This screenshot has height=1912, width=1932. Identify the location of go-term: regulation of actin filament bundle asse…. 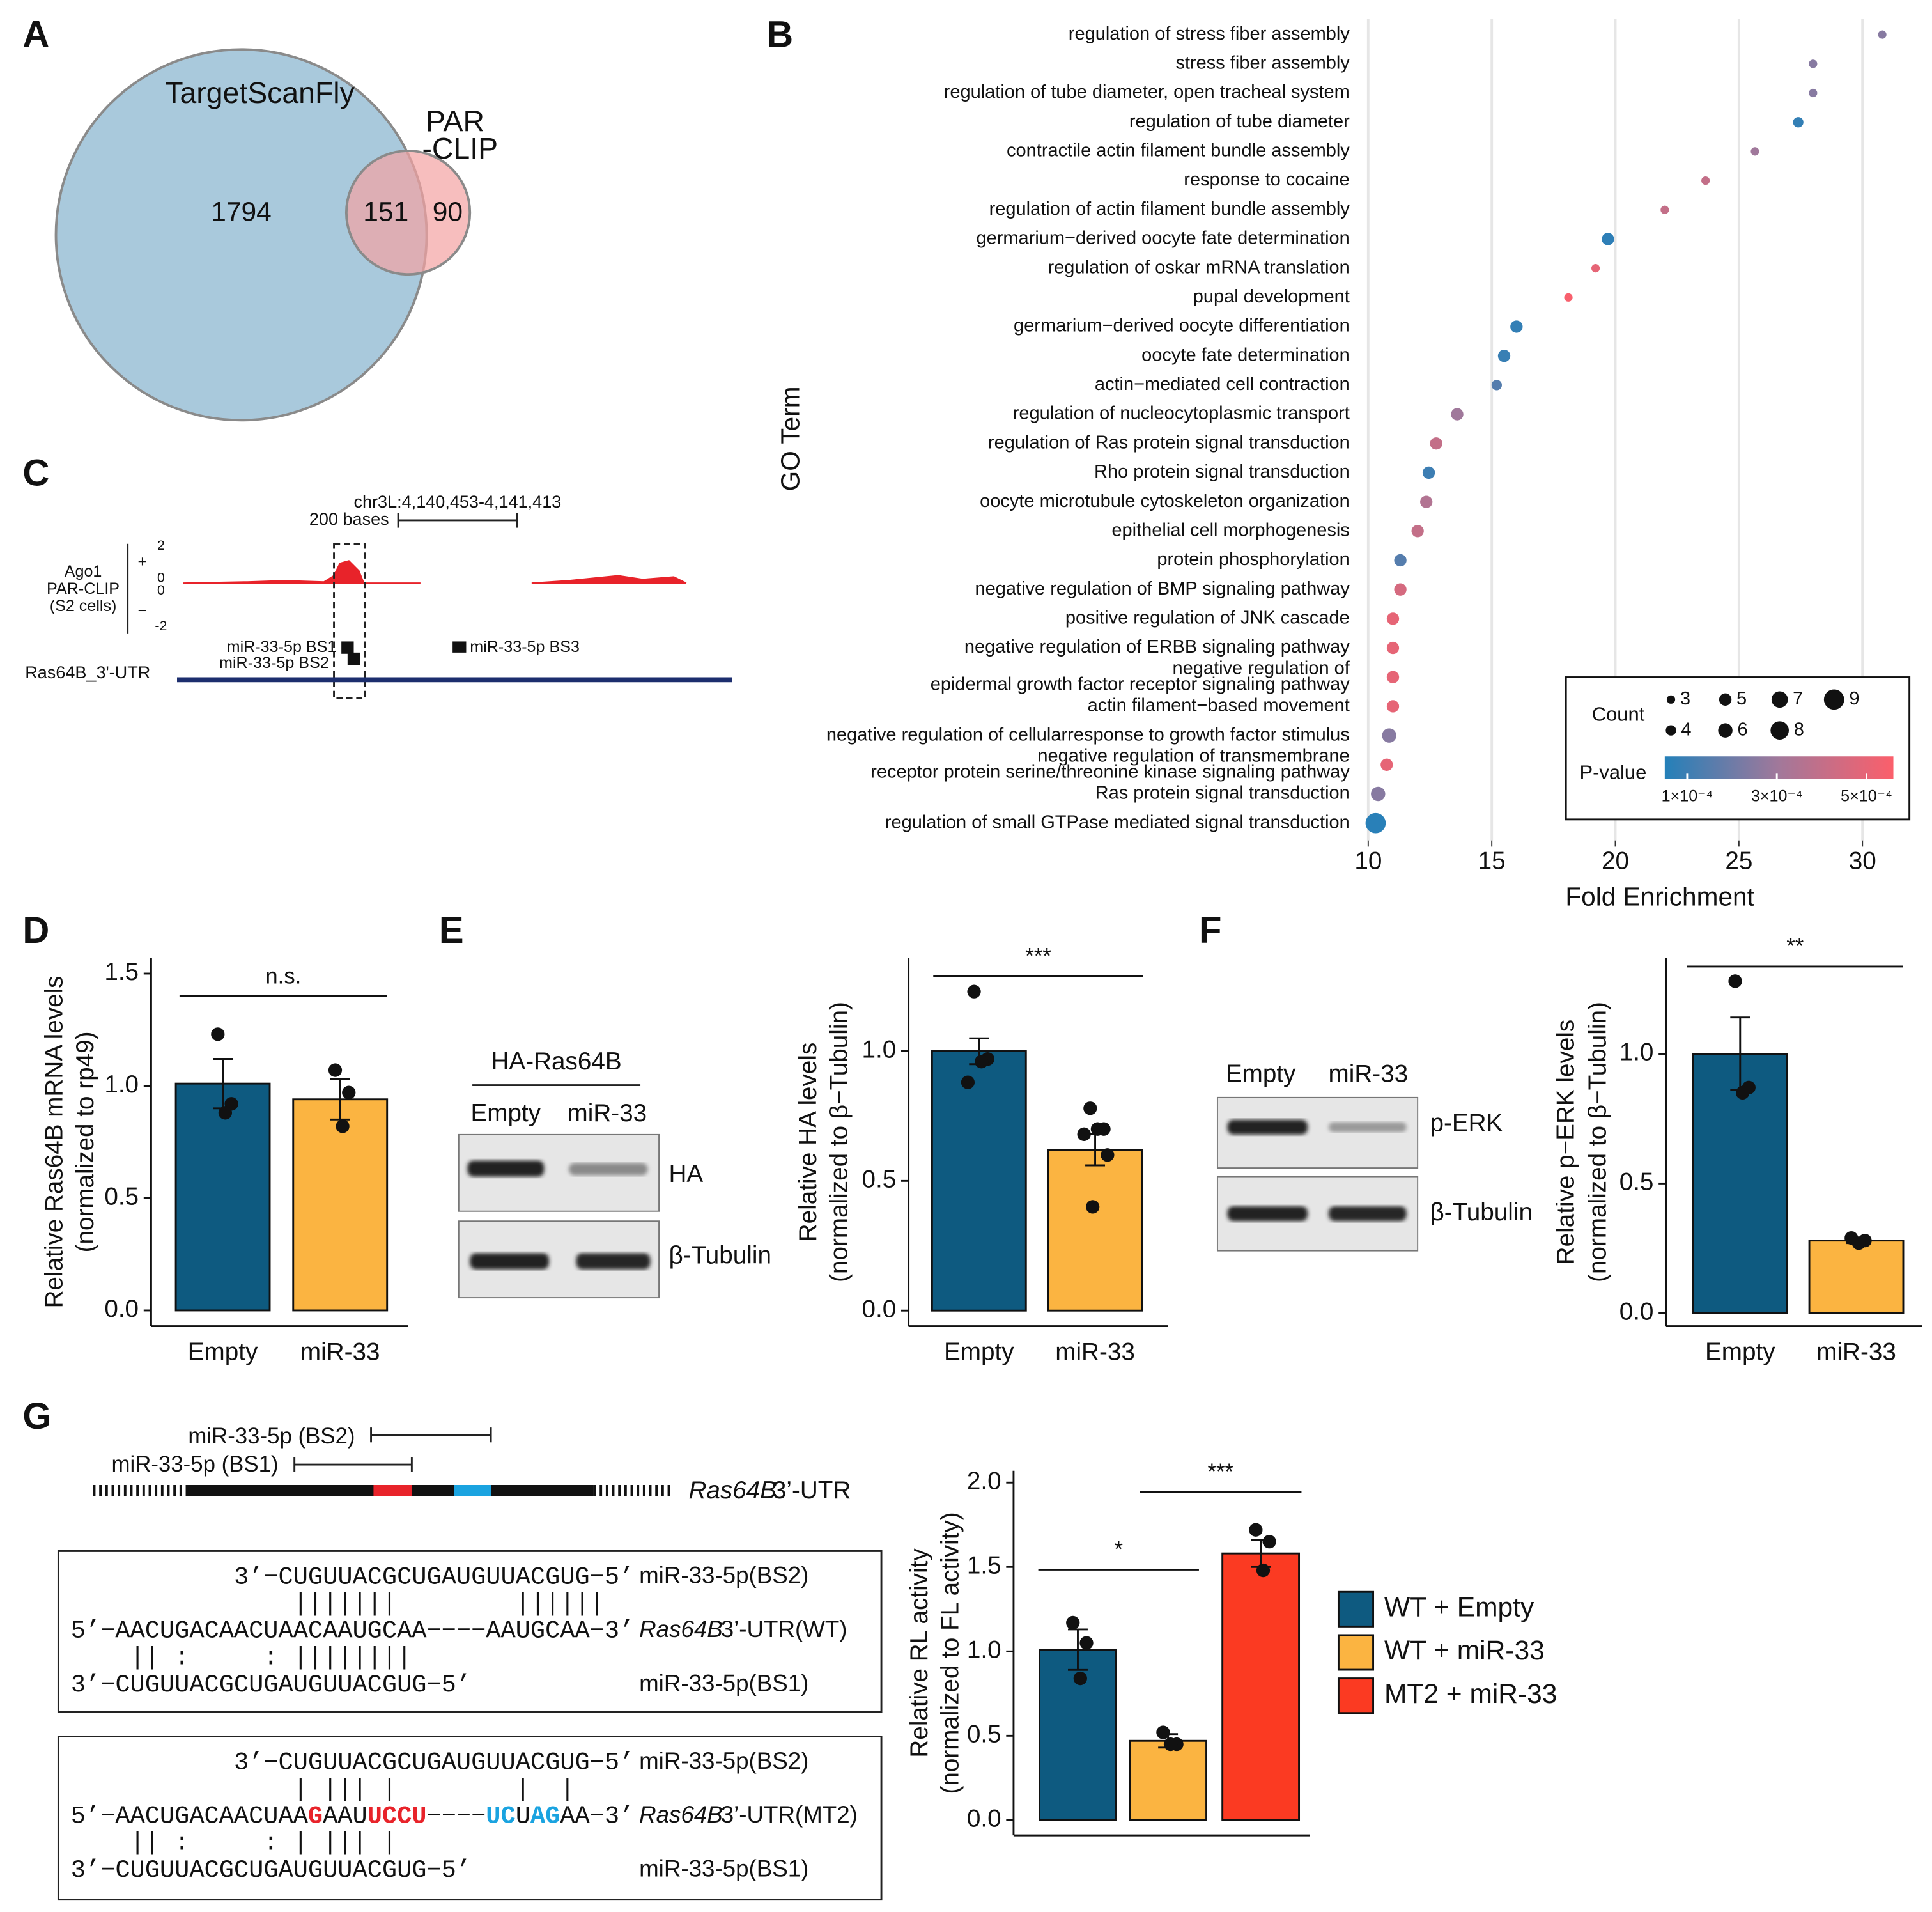
(1169, 209).